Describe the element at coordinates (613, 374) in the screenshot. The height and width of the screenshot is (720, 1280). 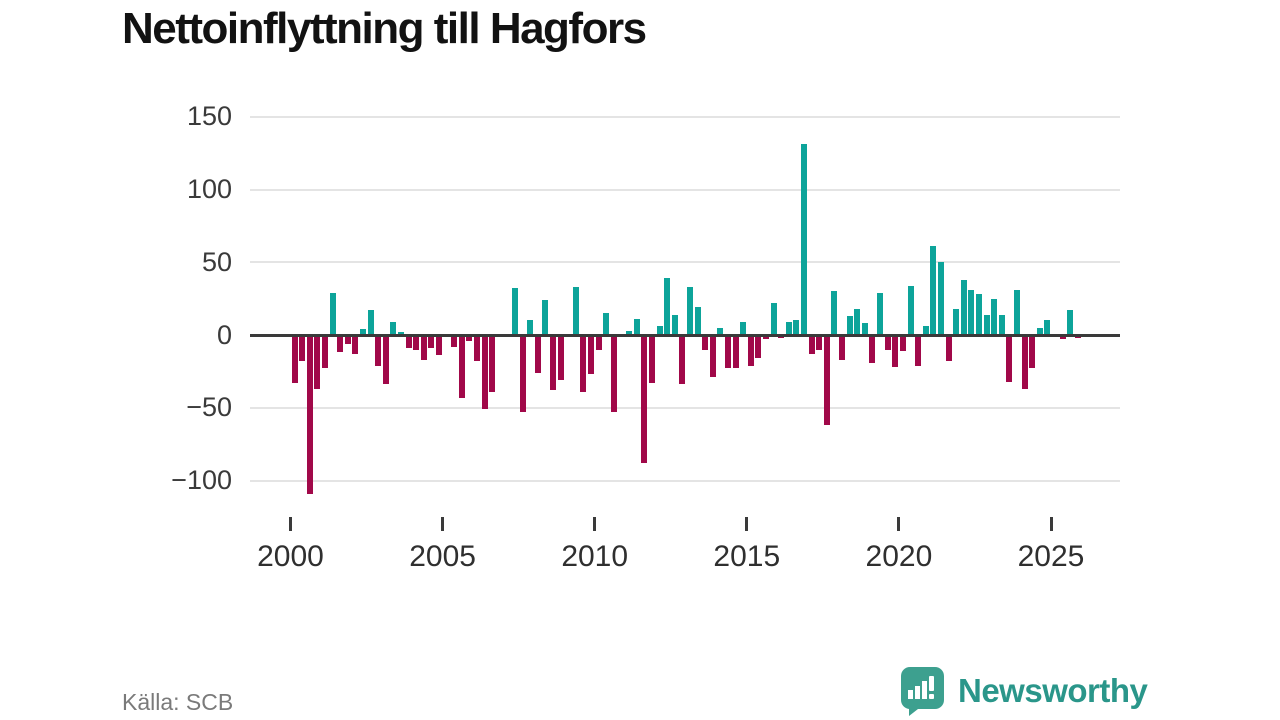
I see `bar-2010q3` at that location.